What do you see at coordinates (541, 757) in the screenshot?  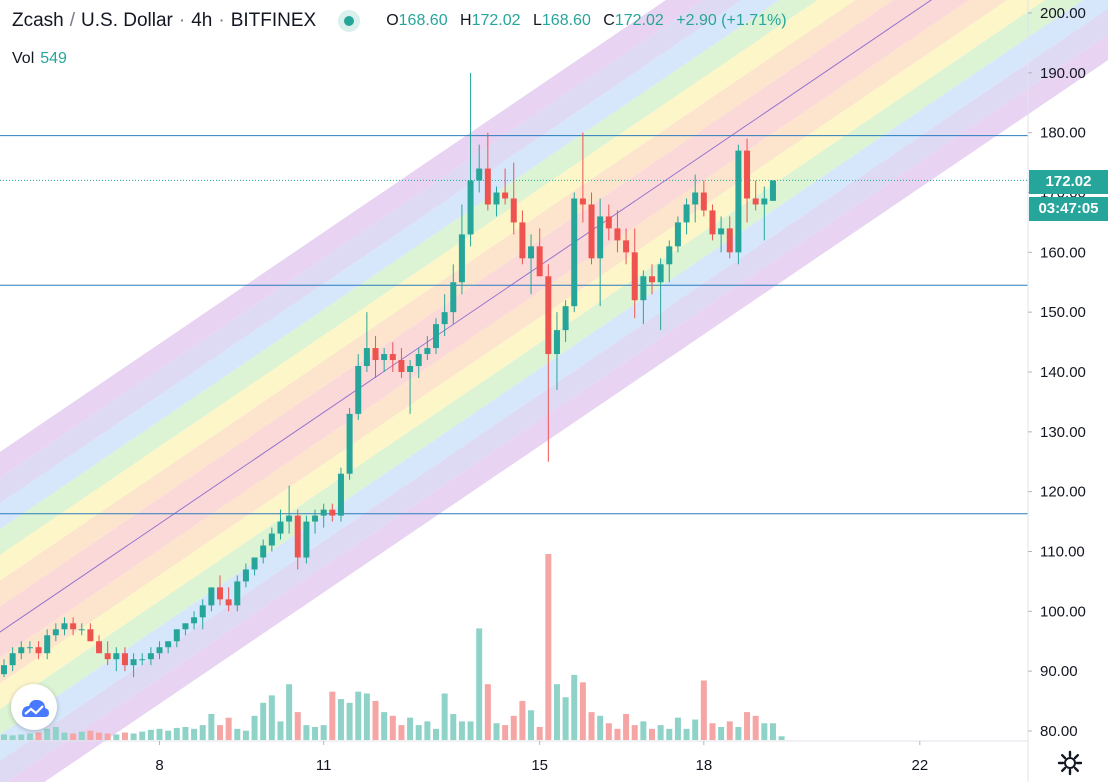 I see `time-axis: 8 11 15 18 22` at bounding box center [541, 757].